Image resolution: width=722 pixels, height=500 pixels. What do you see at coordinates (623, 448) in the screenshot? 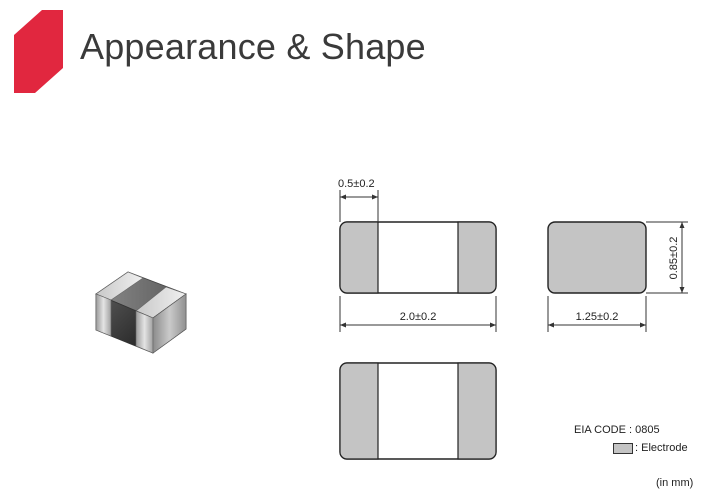
I see `electrode-swatch` at bounding box center [623, 448].